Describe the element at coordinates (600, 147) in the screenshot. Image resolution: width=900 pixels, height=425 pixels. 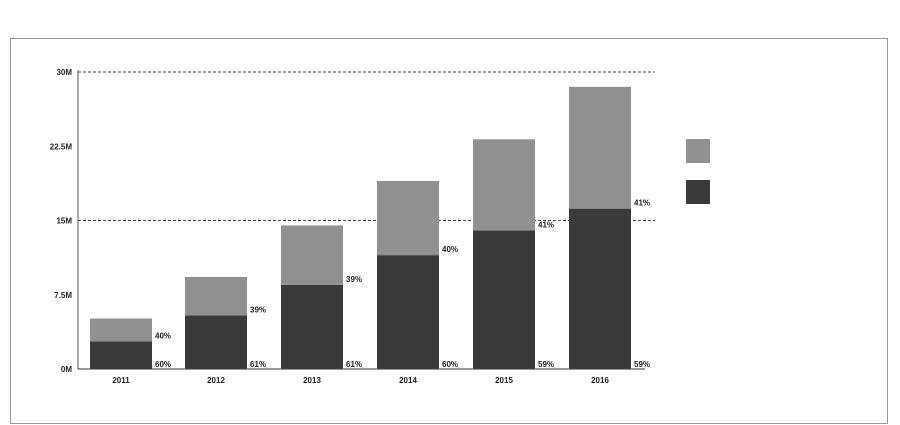
I see `bar-top-2016` at that location.